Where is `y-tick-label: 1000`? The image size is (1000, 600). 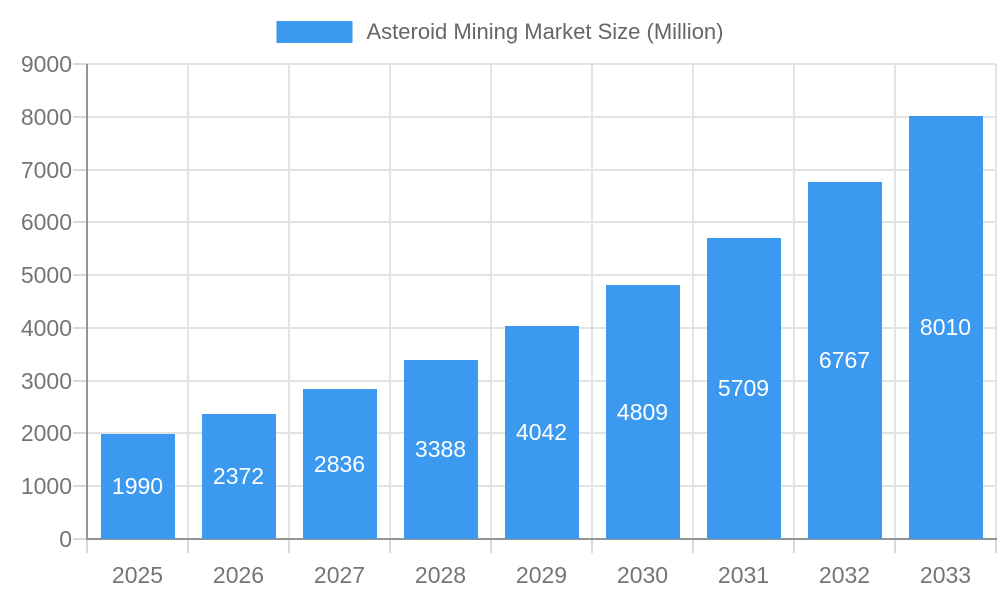
y-tick-label: 1000 is located at coordinates (46, 486).